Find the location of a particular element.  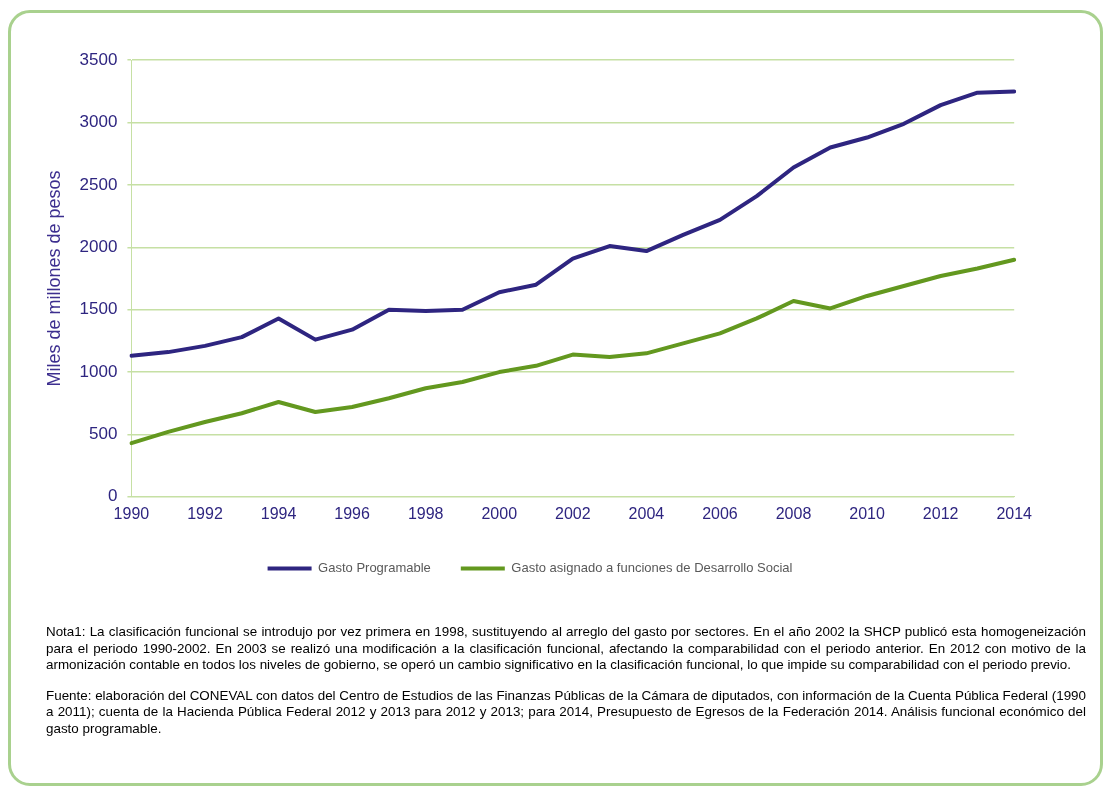

x-tick-label: 1994 is located at coordinates (278, 513).